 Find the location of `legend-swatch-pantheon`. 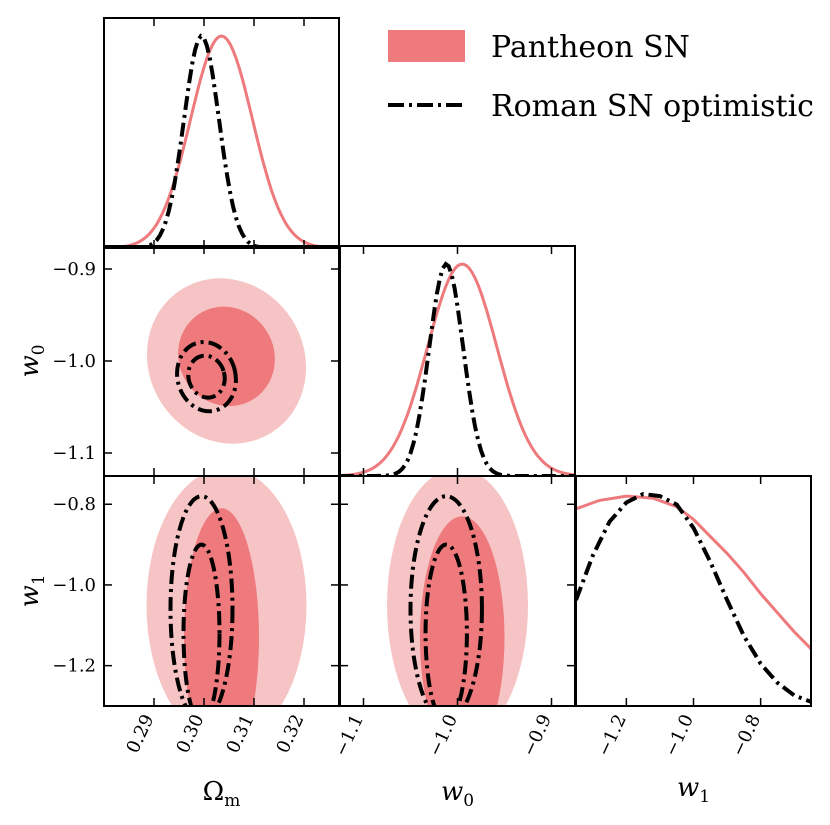

legend-swatch-pantheon is located at coordinates (426, 46).